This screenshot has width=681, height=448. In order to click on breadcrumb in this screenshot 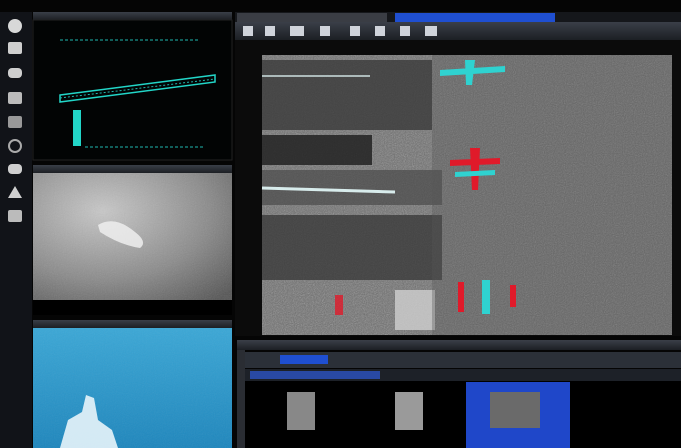, I will do `click(315, 375)`.